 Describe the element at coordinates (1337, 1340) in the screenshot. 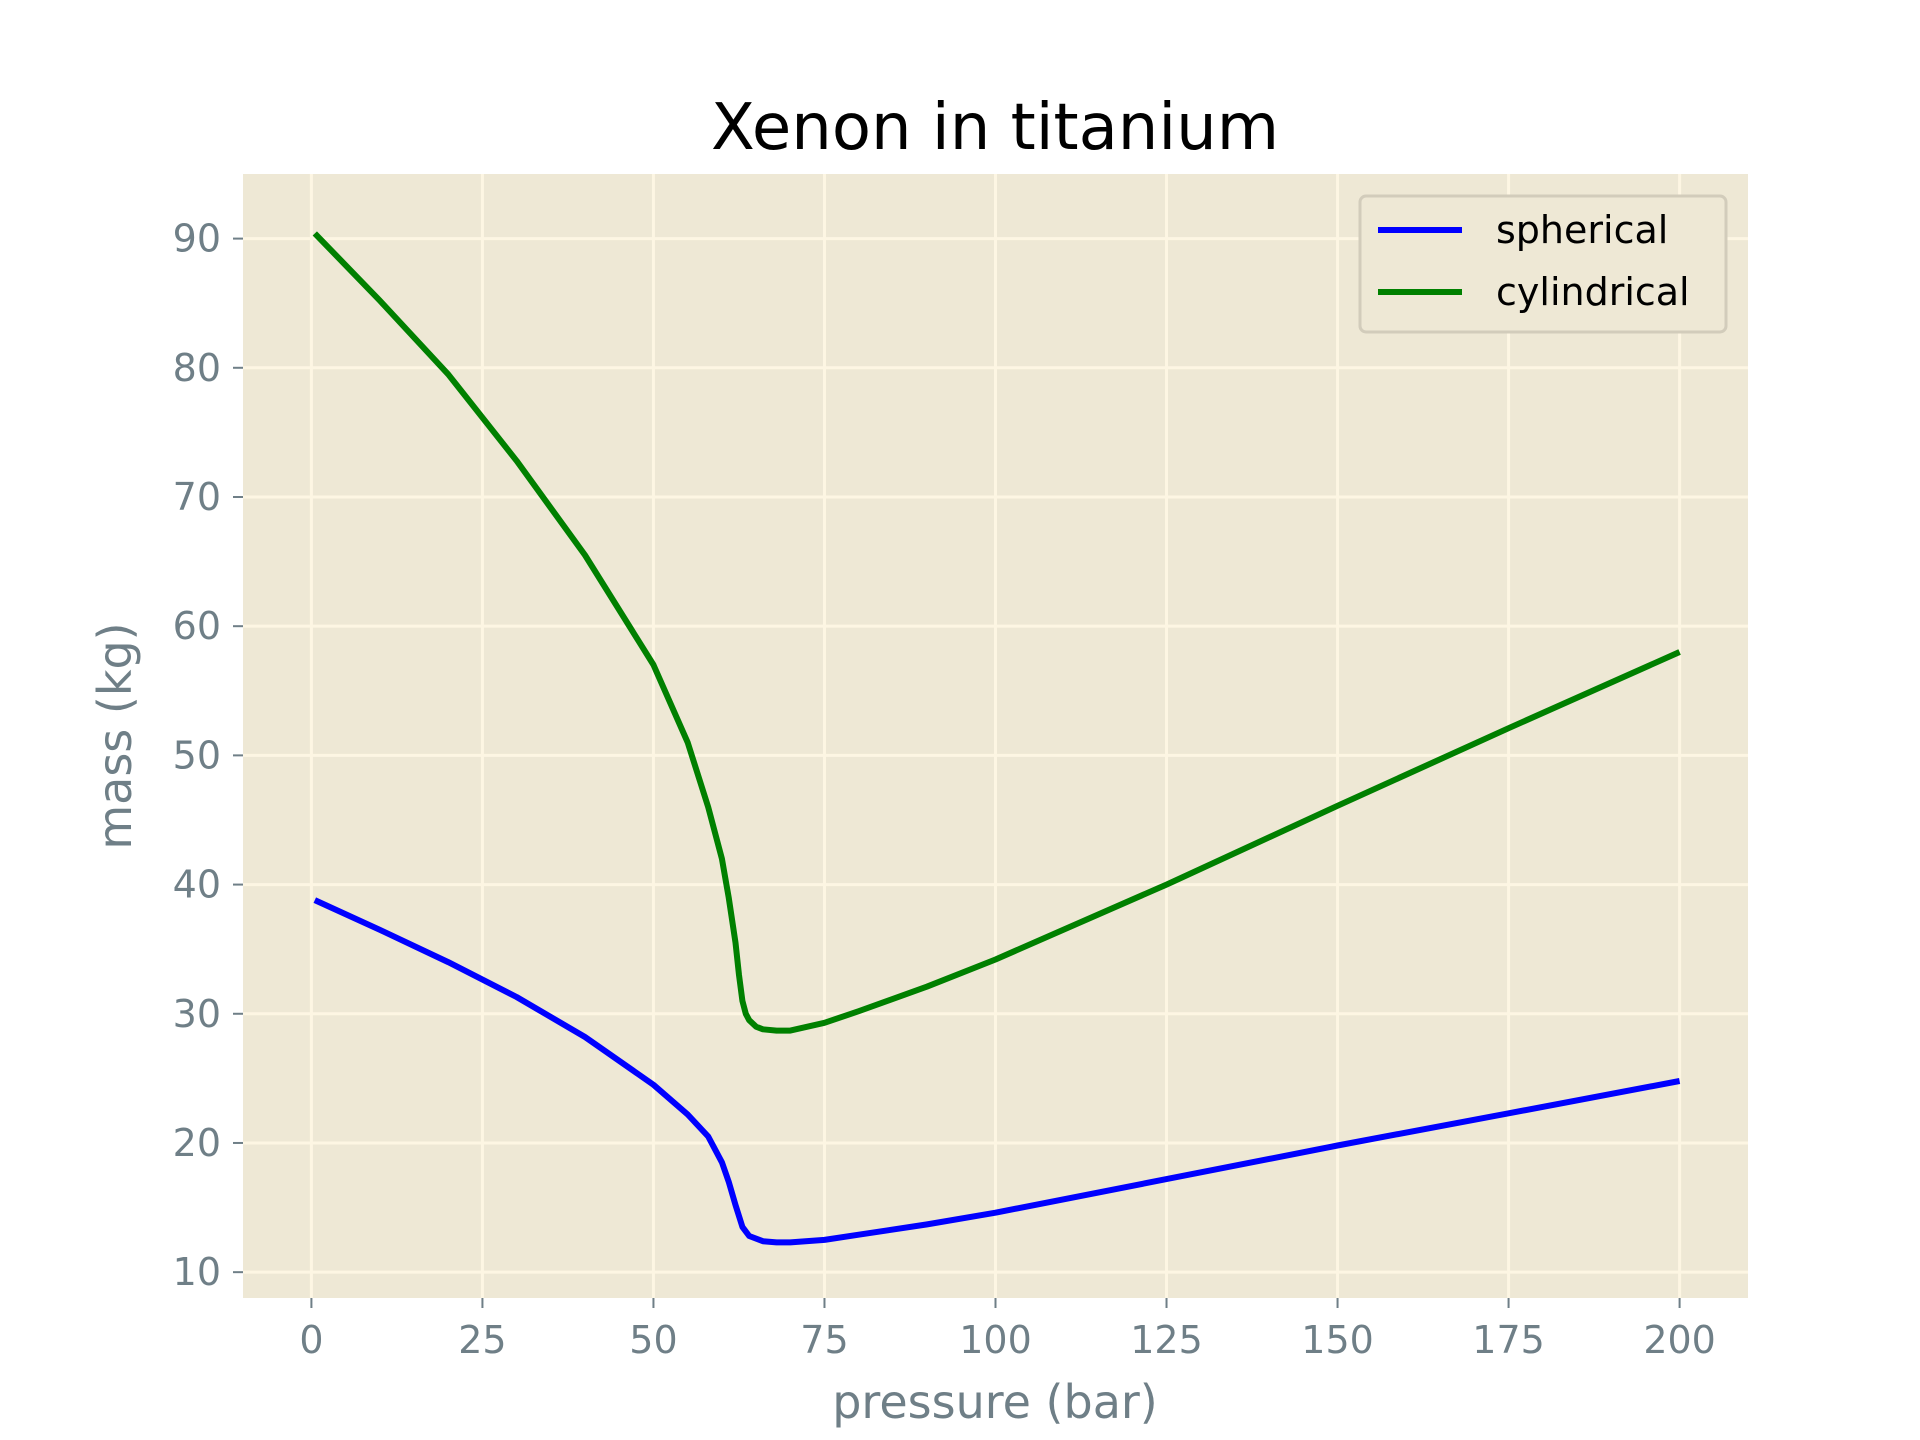

I see `x-tick-label: 150` at that location.